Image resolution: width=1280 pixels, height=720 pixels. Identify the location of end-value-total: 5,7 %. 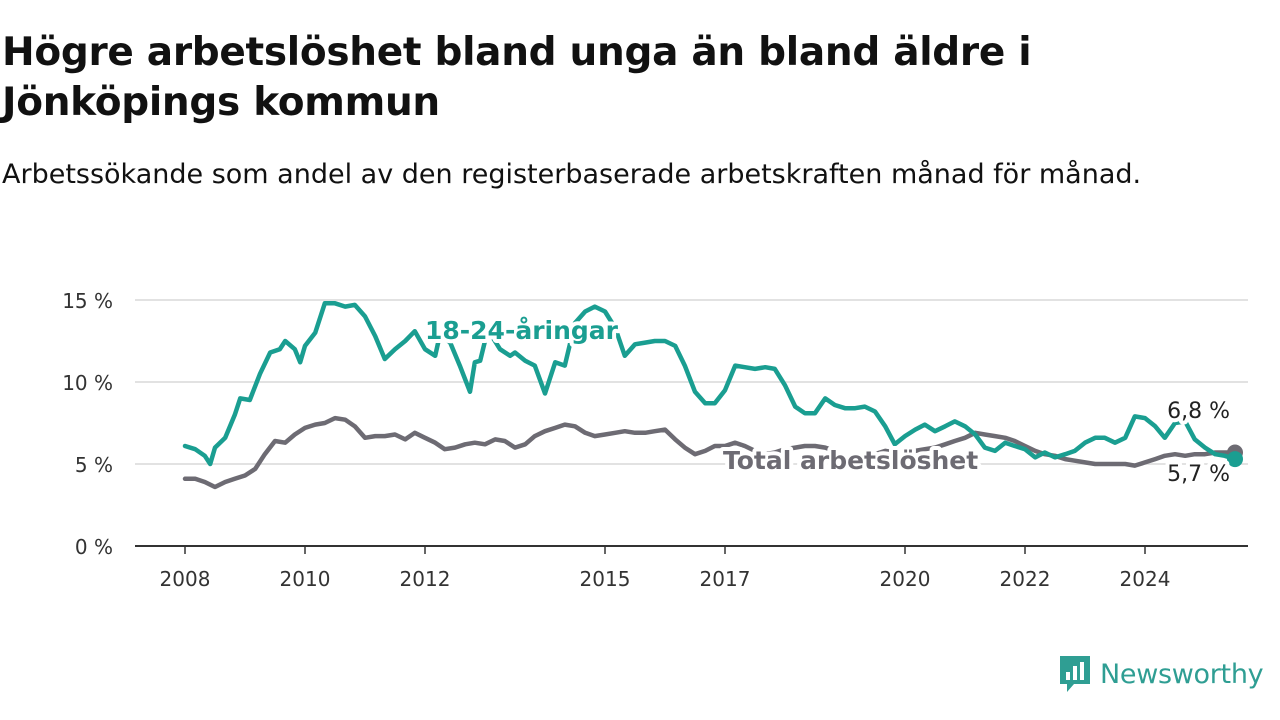
(1198, 474).